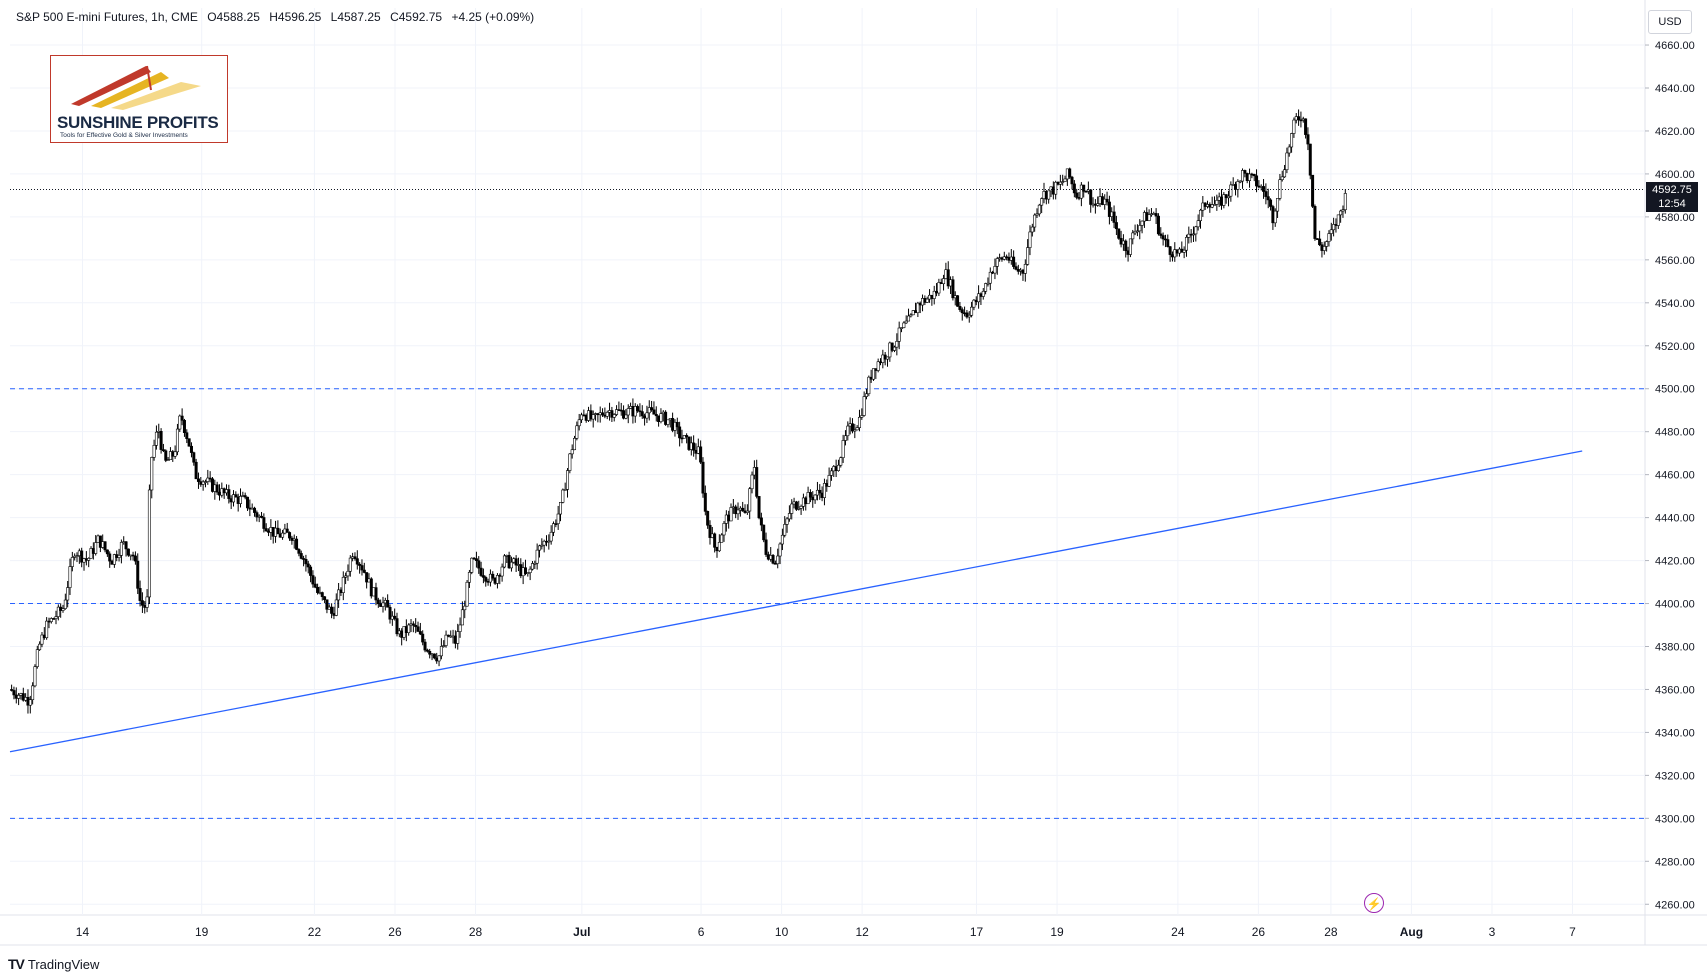 This screenshot has height=976, width=1707. I want to click on symbol-label: S&P 500 E-mini Futures, 1h, CME, so click(107, 17).